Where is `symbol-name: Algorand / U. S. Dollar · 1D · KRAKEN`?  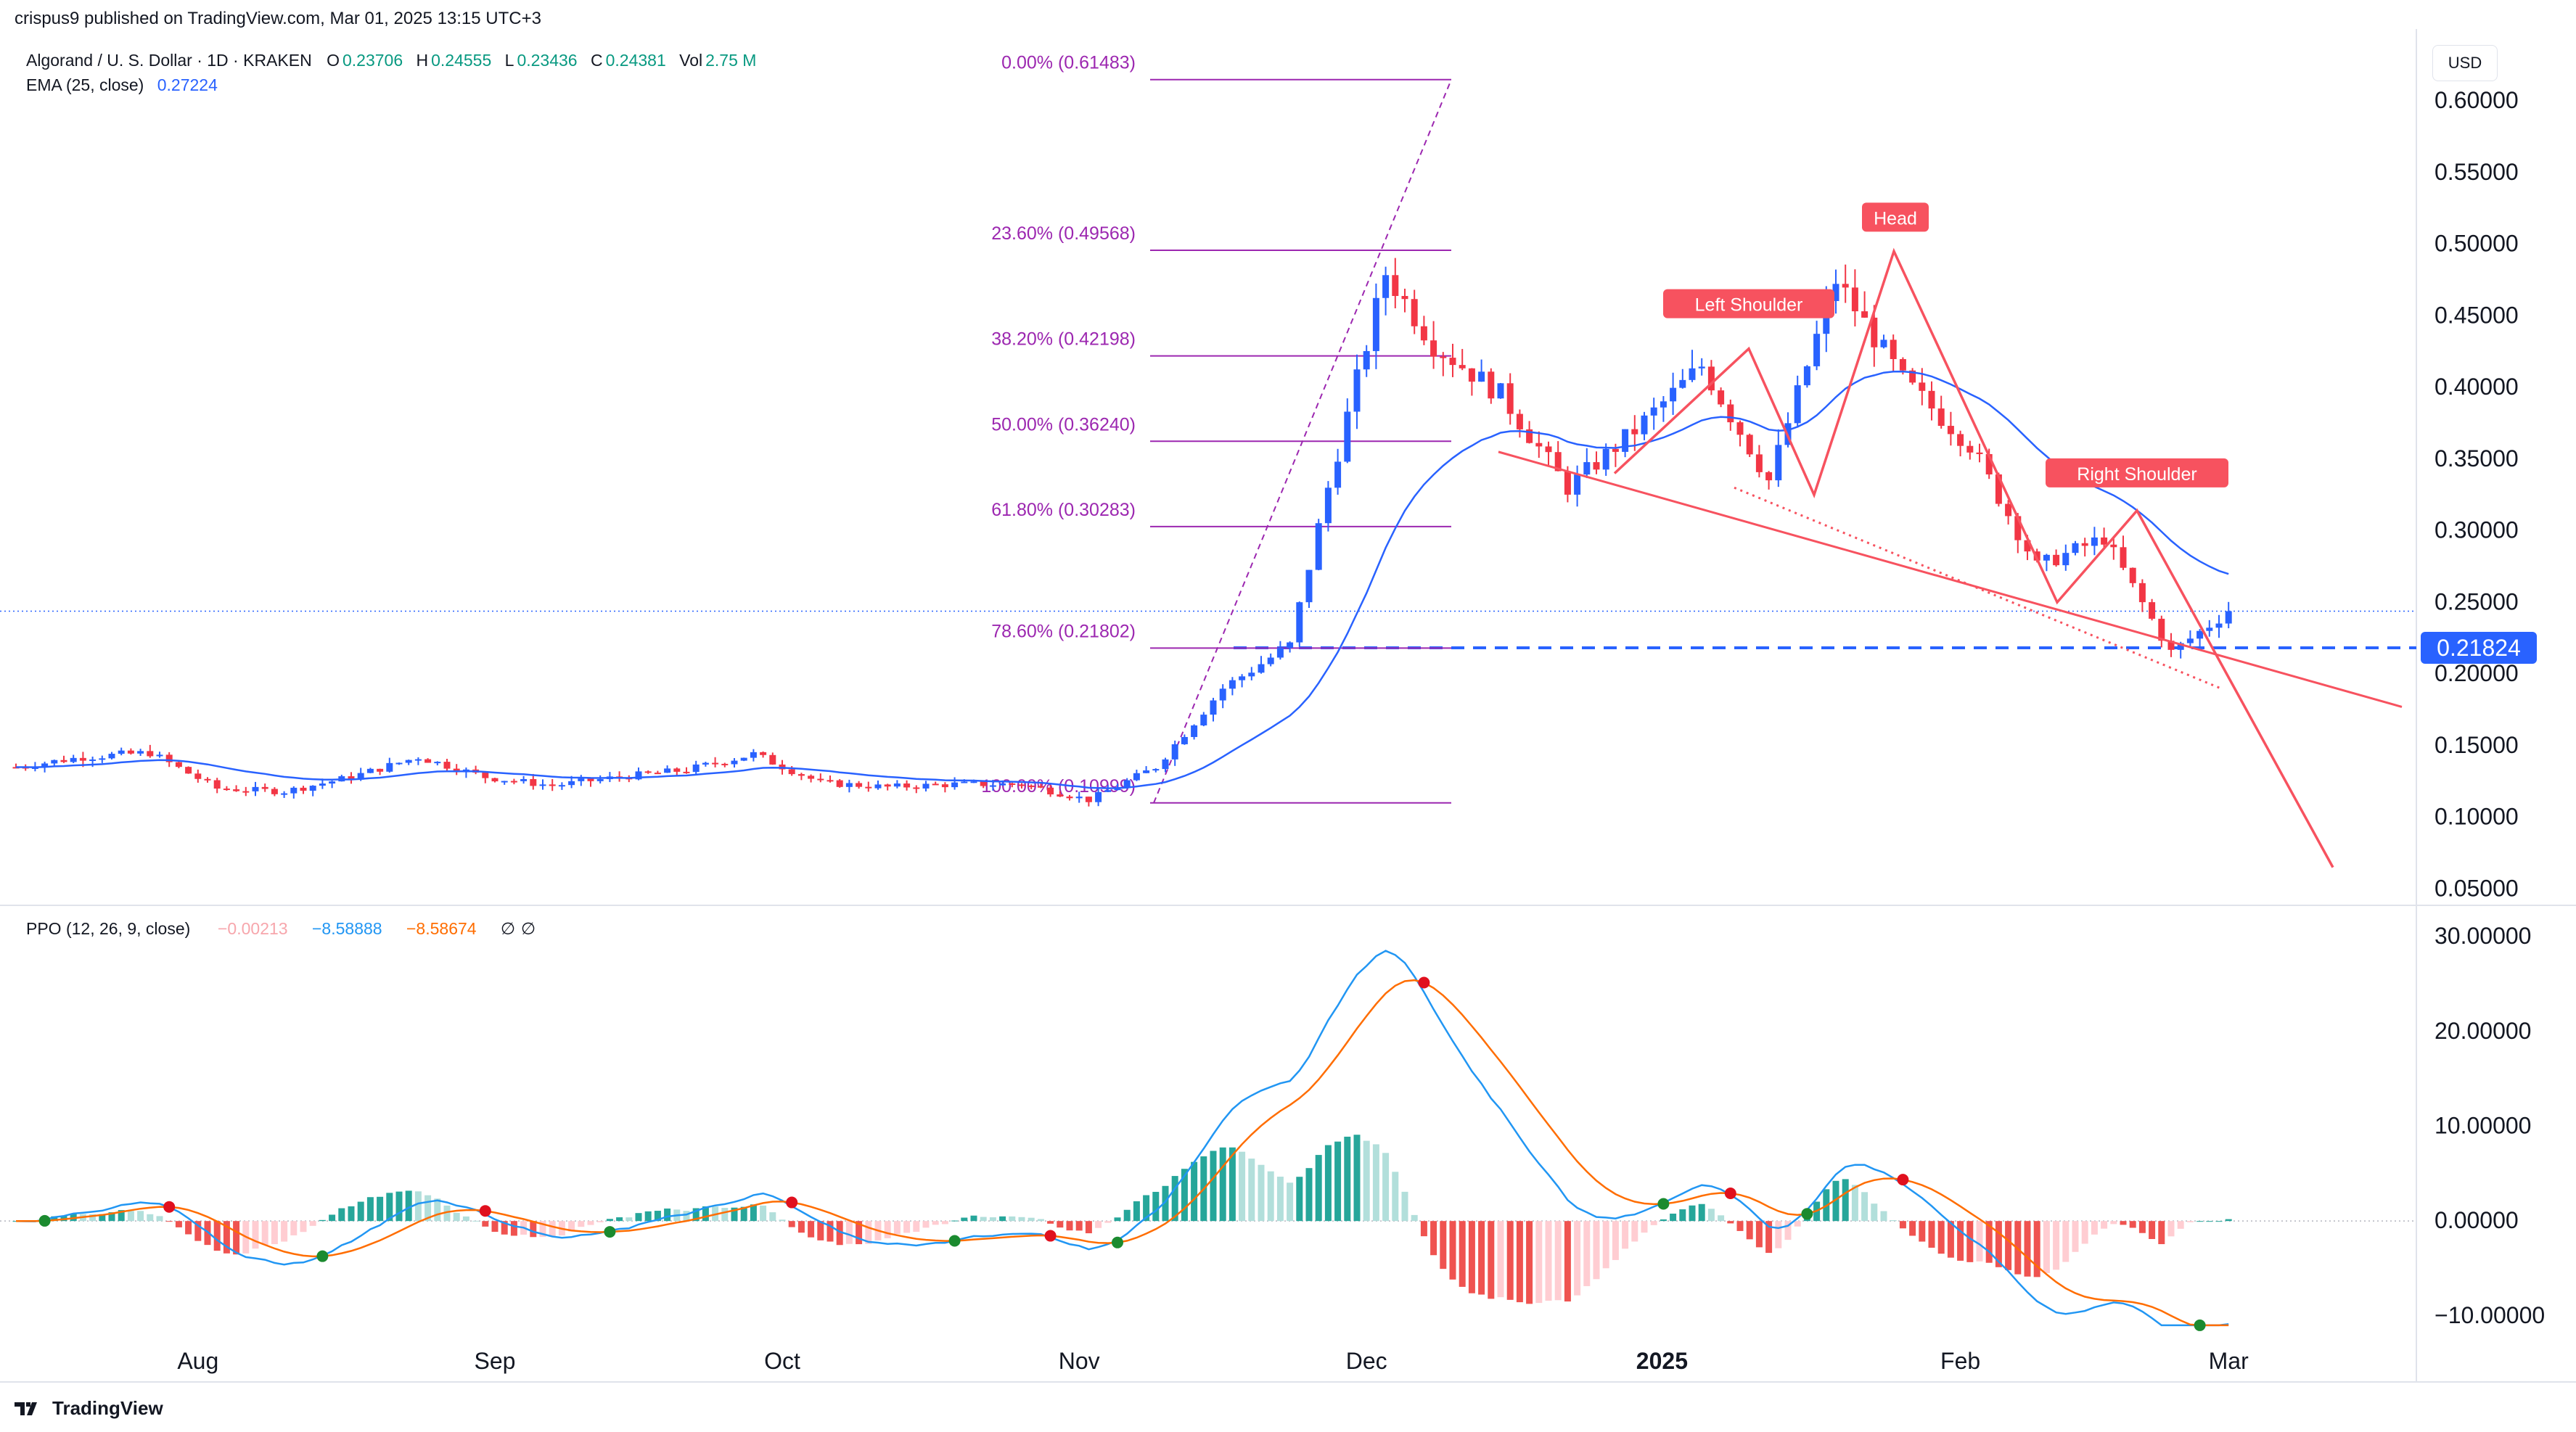 symbol-name: Algorand / U. S. Dollar · 1D · KRAKEN is located at coordinates (169, 60).